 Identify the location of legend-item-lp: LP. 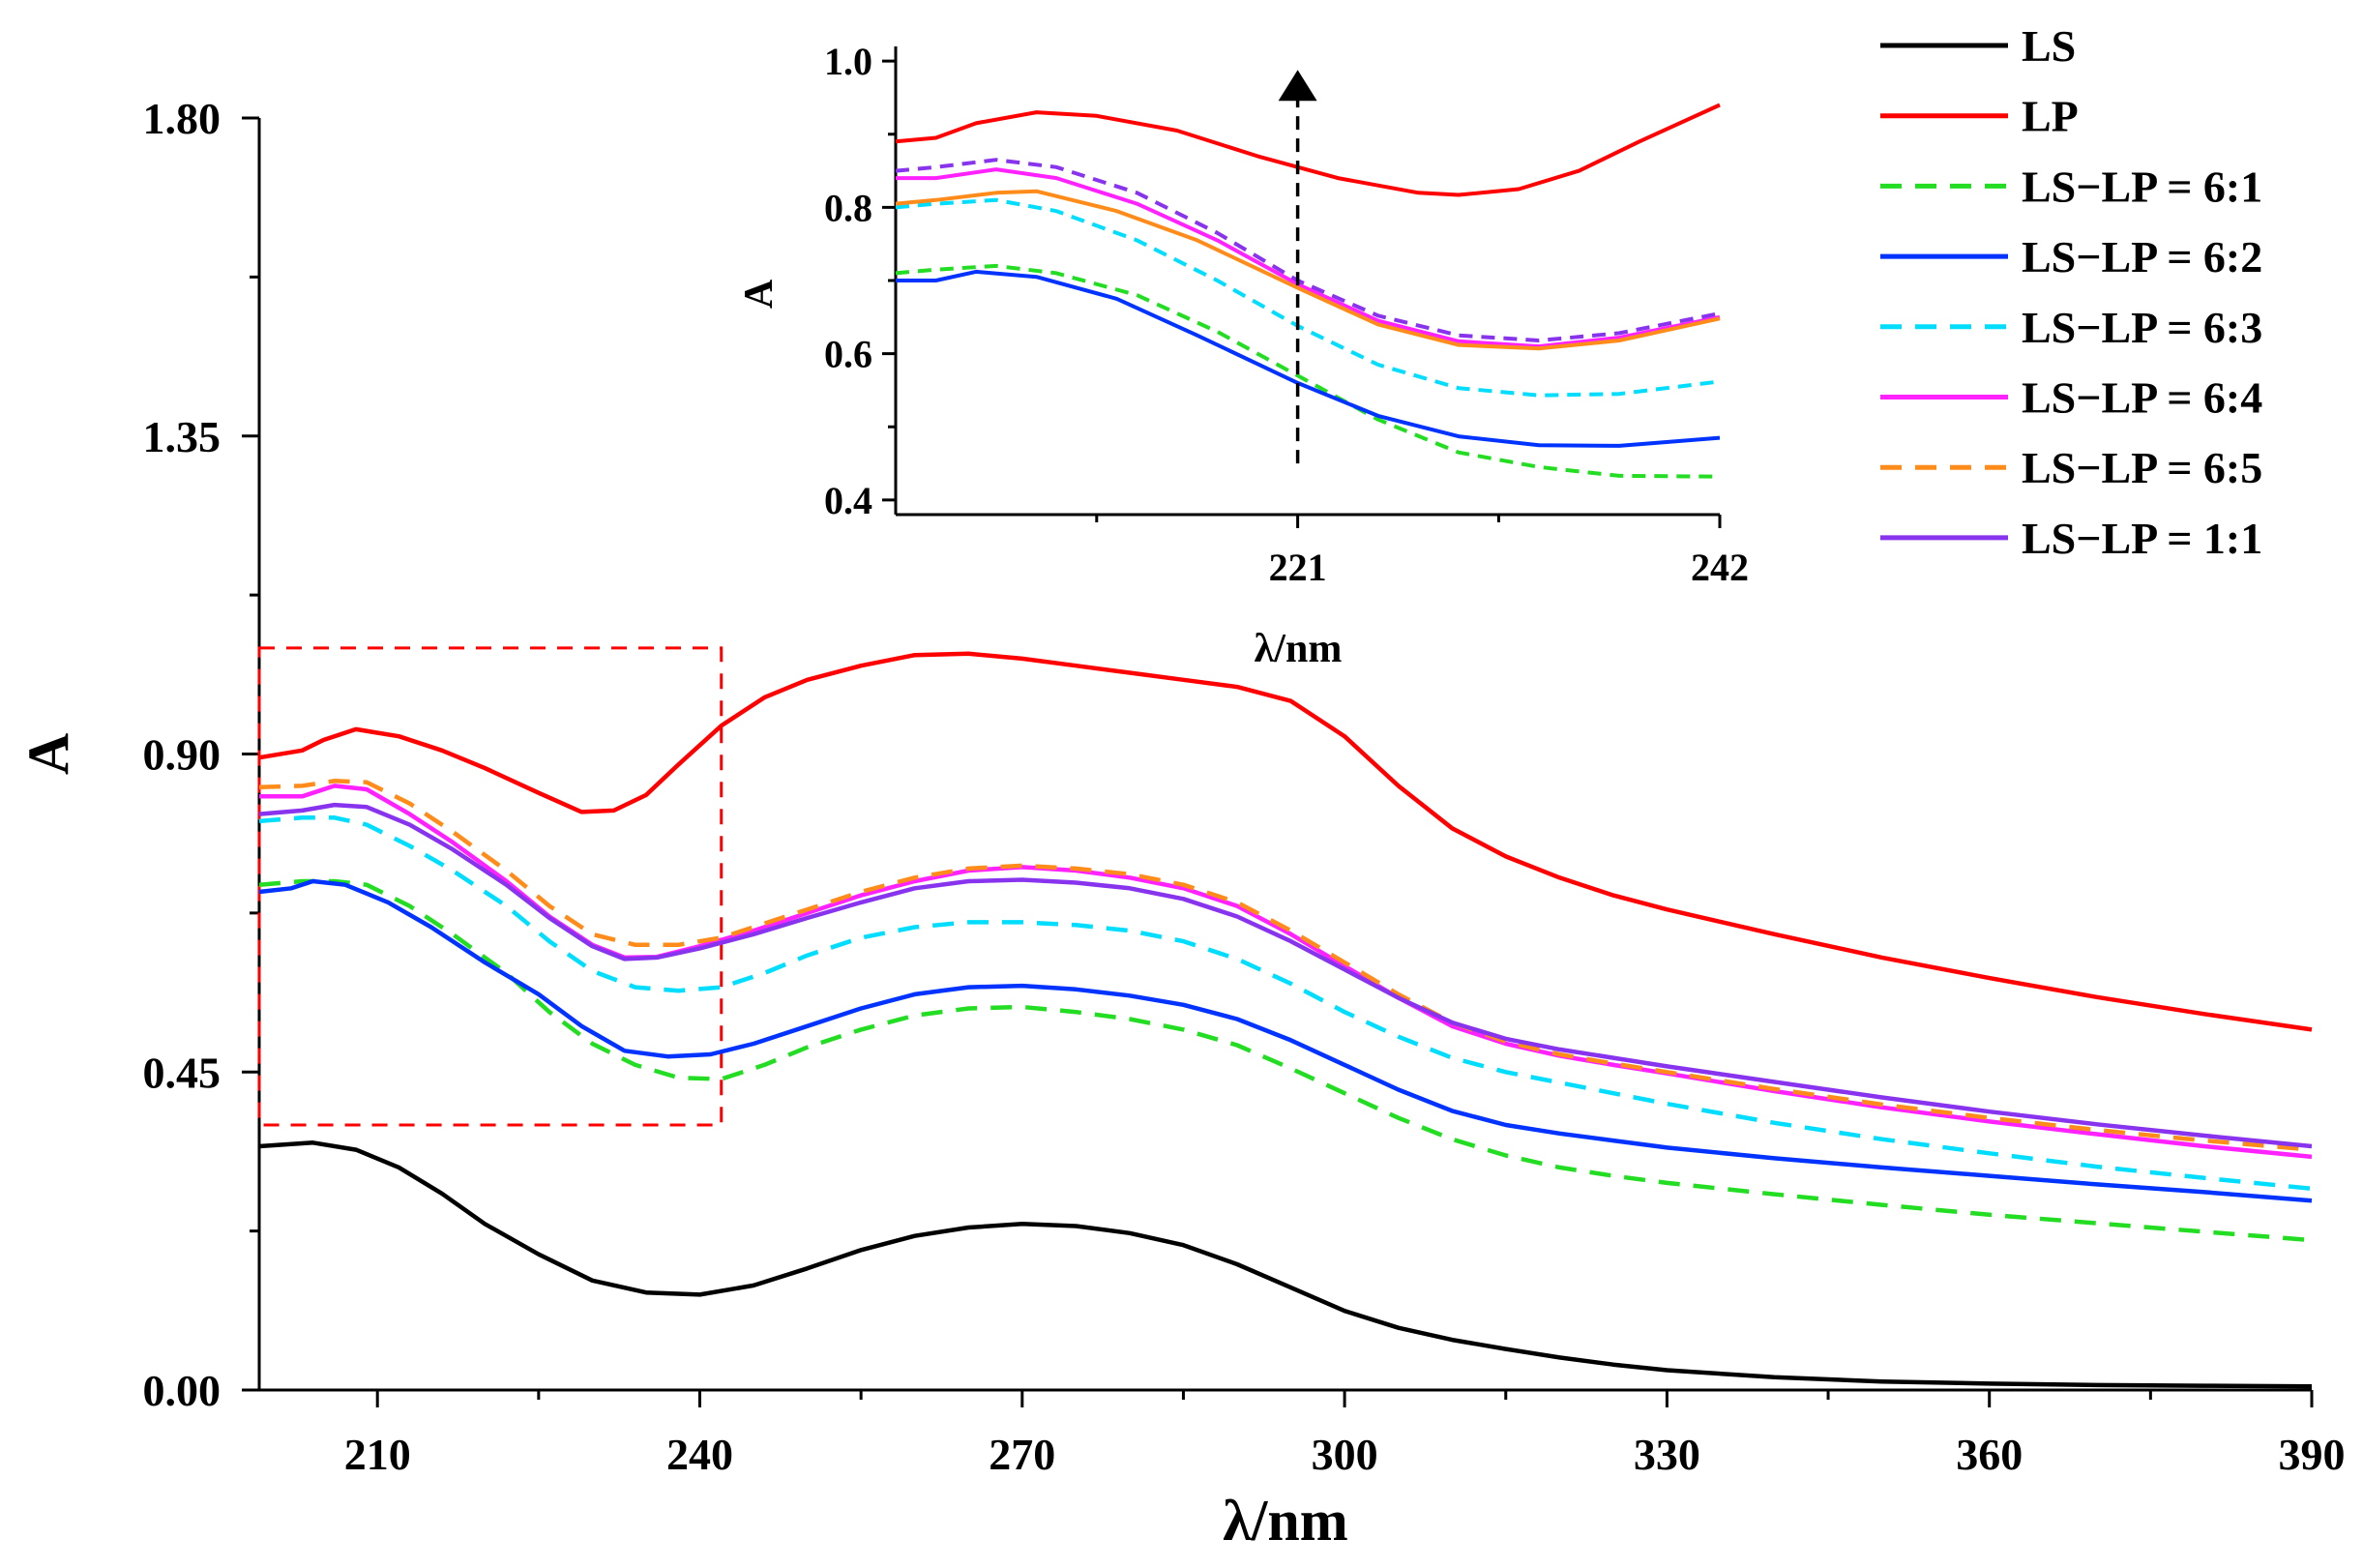
(1979, 116).